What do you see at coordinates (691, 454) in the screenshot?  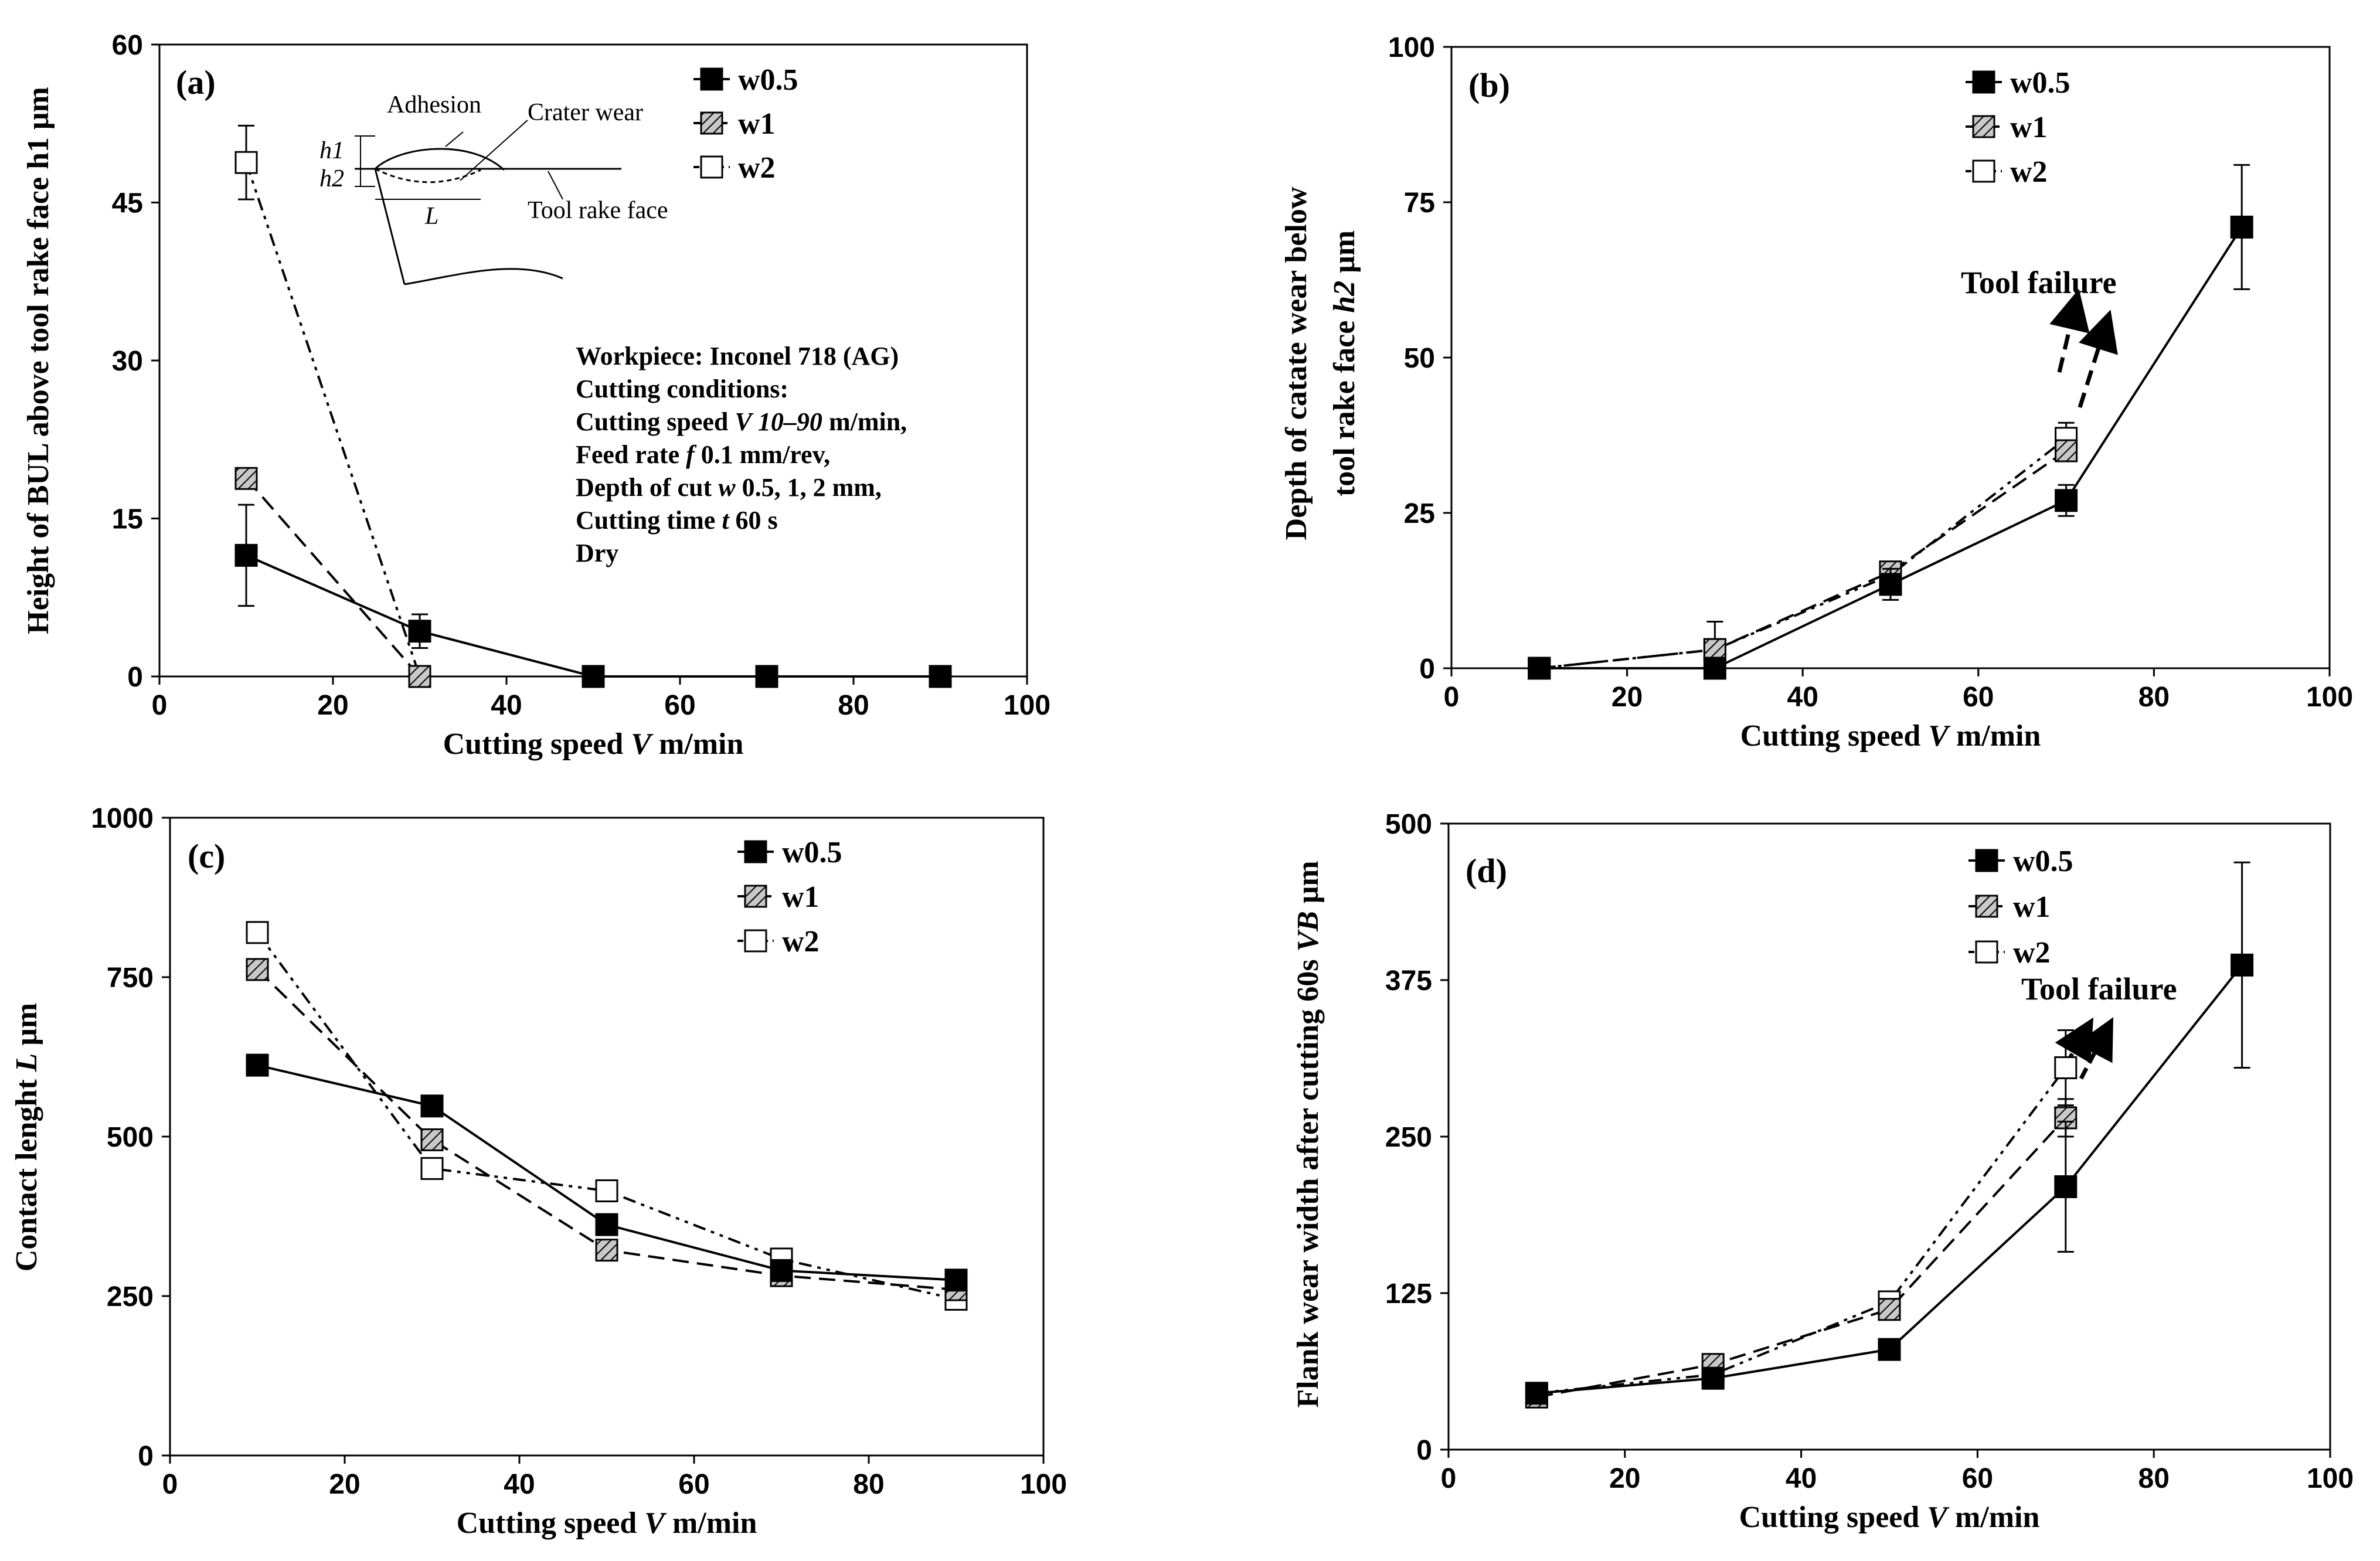 I see `annotation-line-part: f` at bounding box center [691, 454].